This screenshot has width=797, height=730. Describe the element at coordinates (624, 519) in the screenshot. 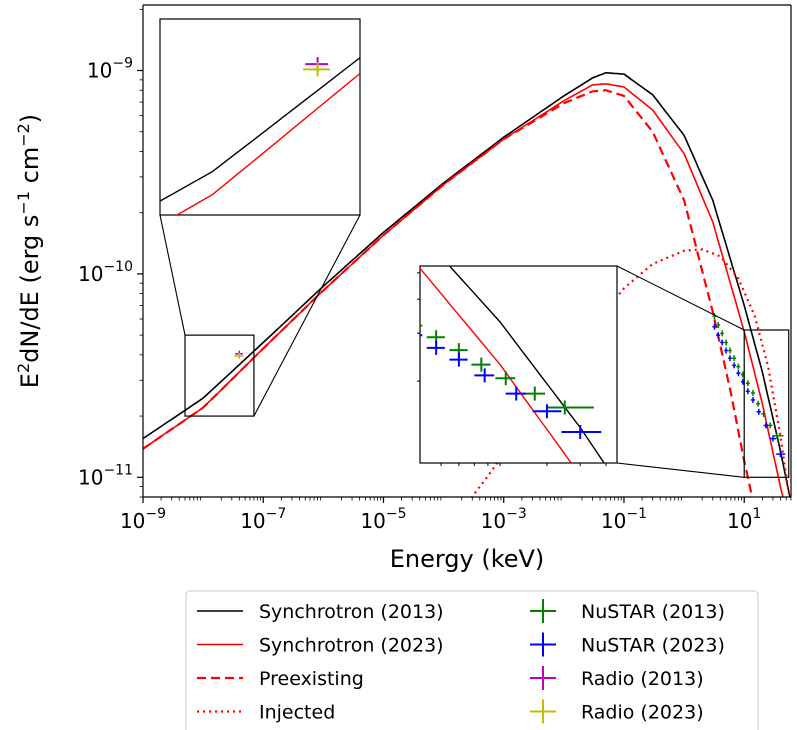

I see `x-tick-label: 10⁻¹` at that location.